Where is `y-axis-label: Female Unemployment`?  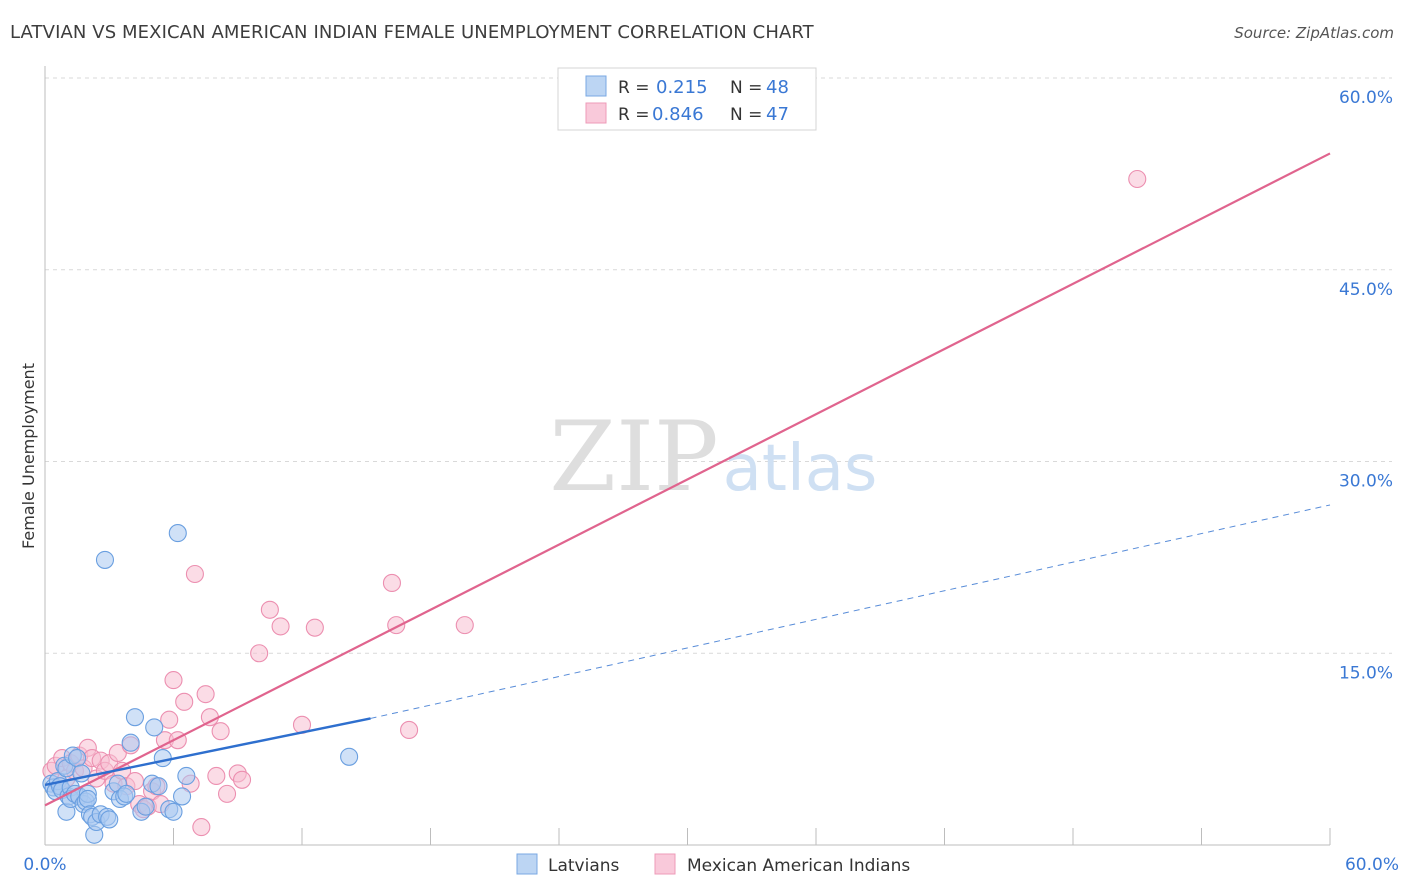 y-axis-label: Female Unemployment is located at coordinates (28, 456).